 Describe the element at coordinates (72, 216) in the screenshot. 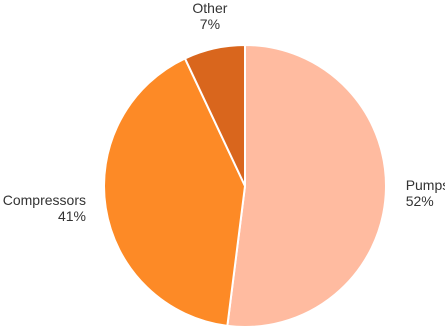

I see `slice-value-label-compressors: 41%` at that location.